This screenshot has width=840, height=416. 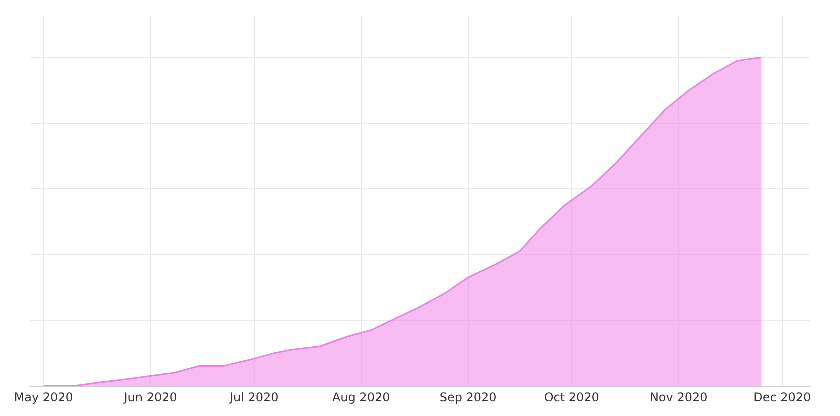 I want to click on x-tick-label: Aug 2020, so click(x=361, y=397).